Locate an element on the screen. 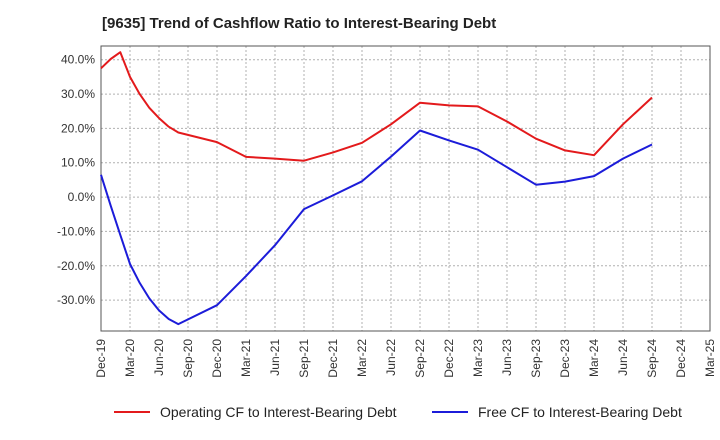 The height and width of the screenshot is (440, 720). y-tick-label: -20.0% is located at coordinates (76, 266).